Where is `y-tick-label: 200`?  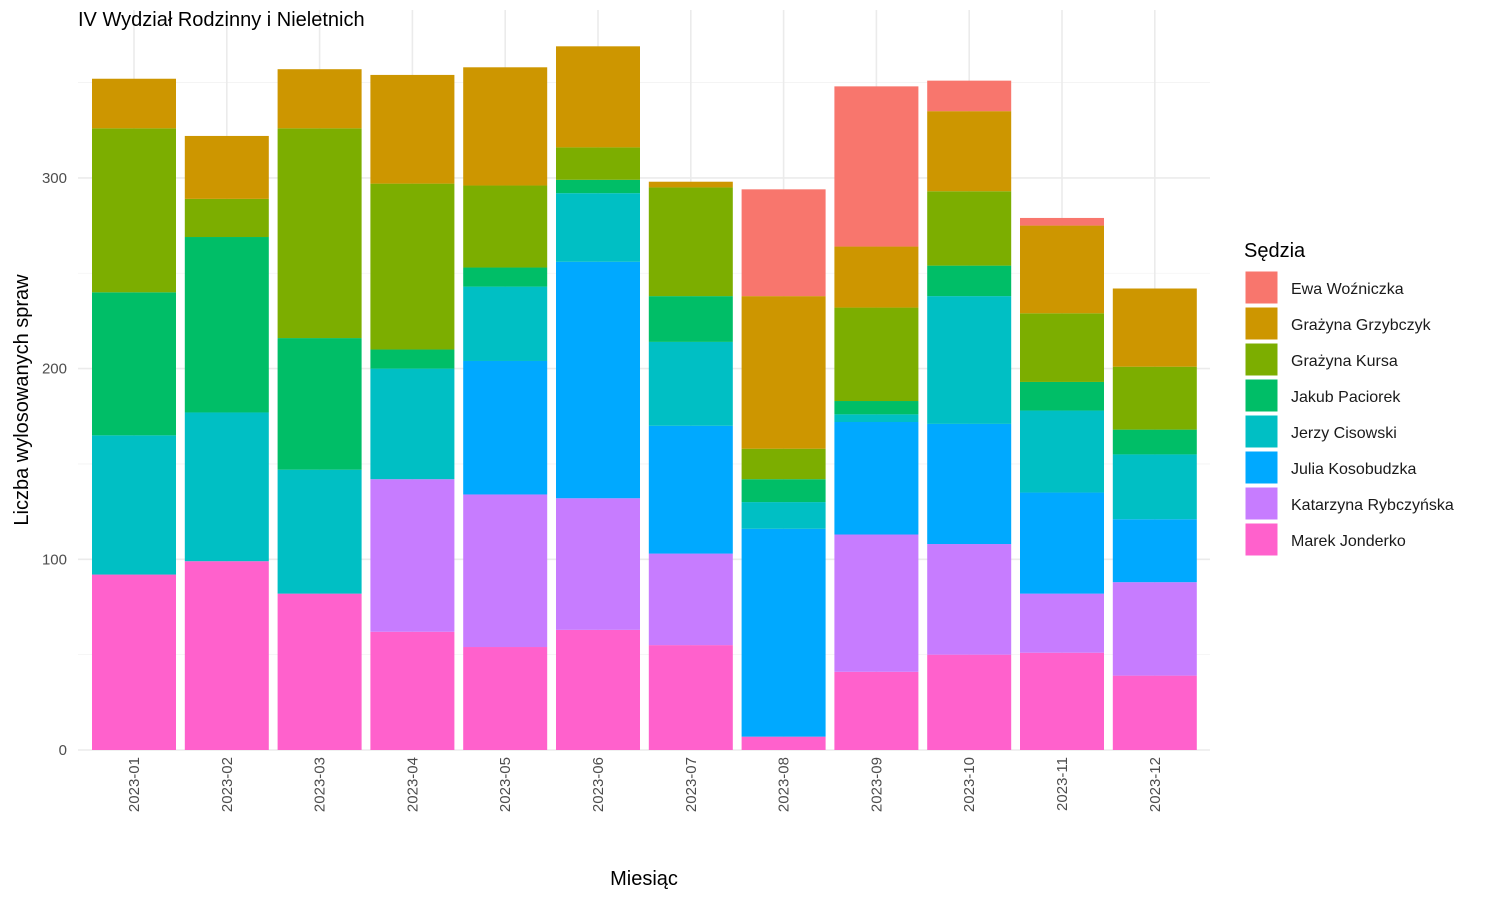
y-tick-label: 200 is located at coordinates (54, 369).